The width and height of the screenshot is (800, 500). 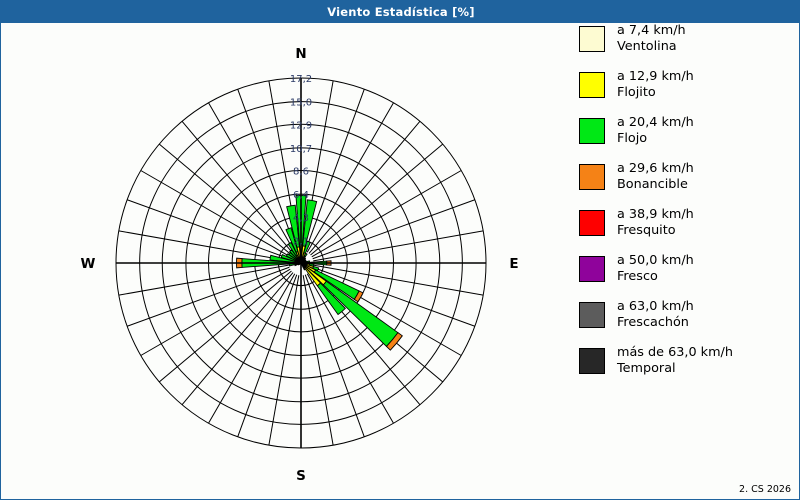 What do you see at coordinates (655, 122) in the screenshot?
I see `legend-label-speed: a 20,4 km/h` at bounding box center [655, 122].